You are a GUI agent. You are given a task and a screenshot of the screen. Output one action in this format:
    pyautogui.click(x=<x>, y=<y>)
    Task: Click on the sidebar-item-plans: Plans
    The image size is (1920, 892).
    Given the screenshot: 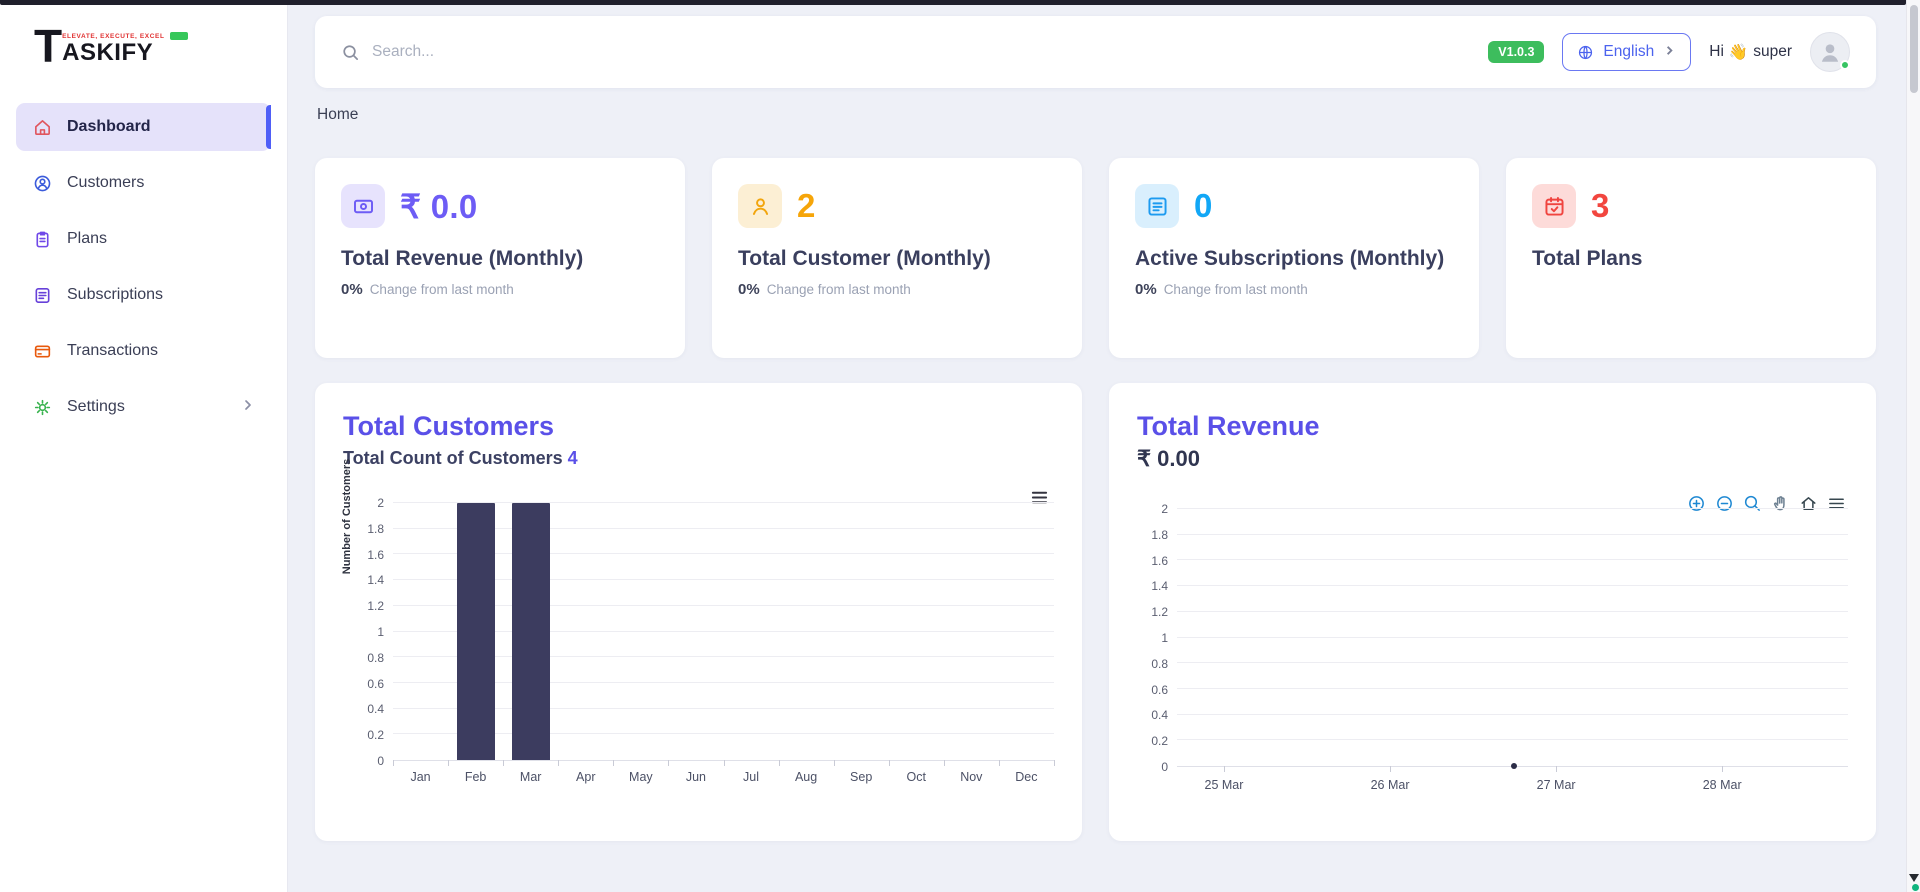 What is the action you would take?
    pyautogui.click(x=143, y=239)
    